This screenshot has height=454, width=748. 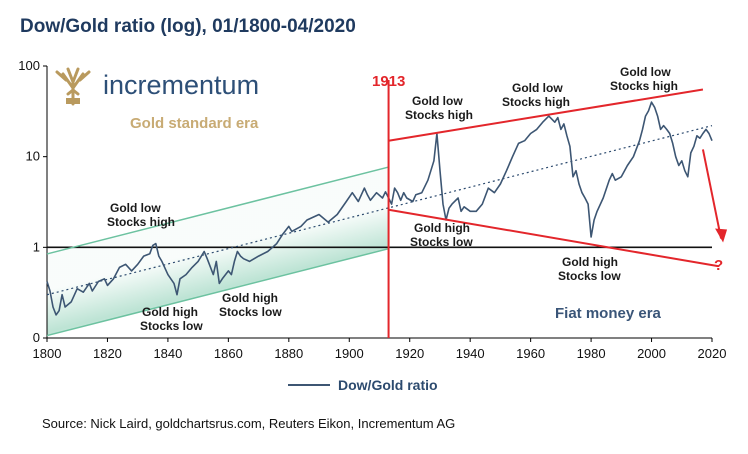 I want to click on x-tick-label: 1820, so click(x=107, y=353).